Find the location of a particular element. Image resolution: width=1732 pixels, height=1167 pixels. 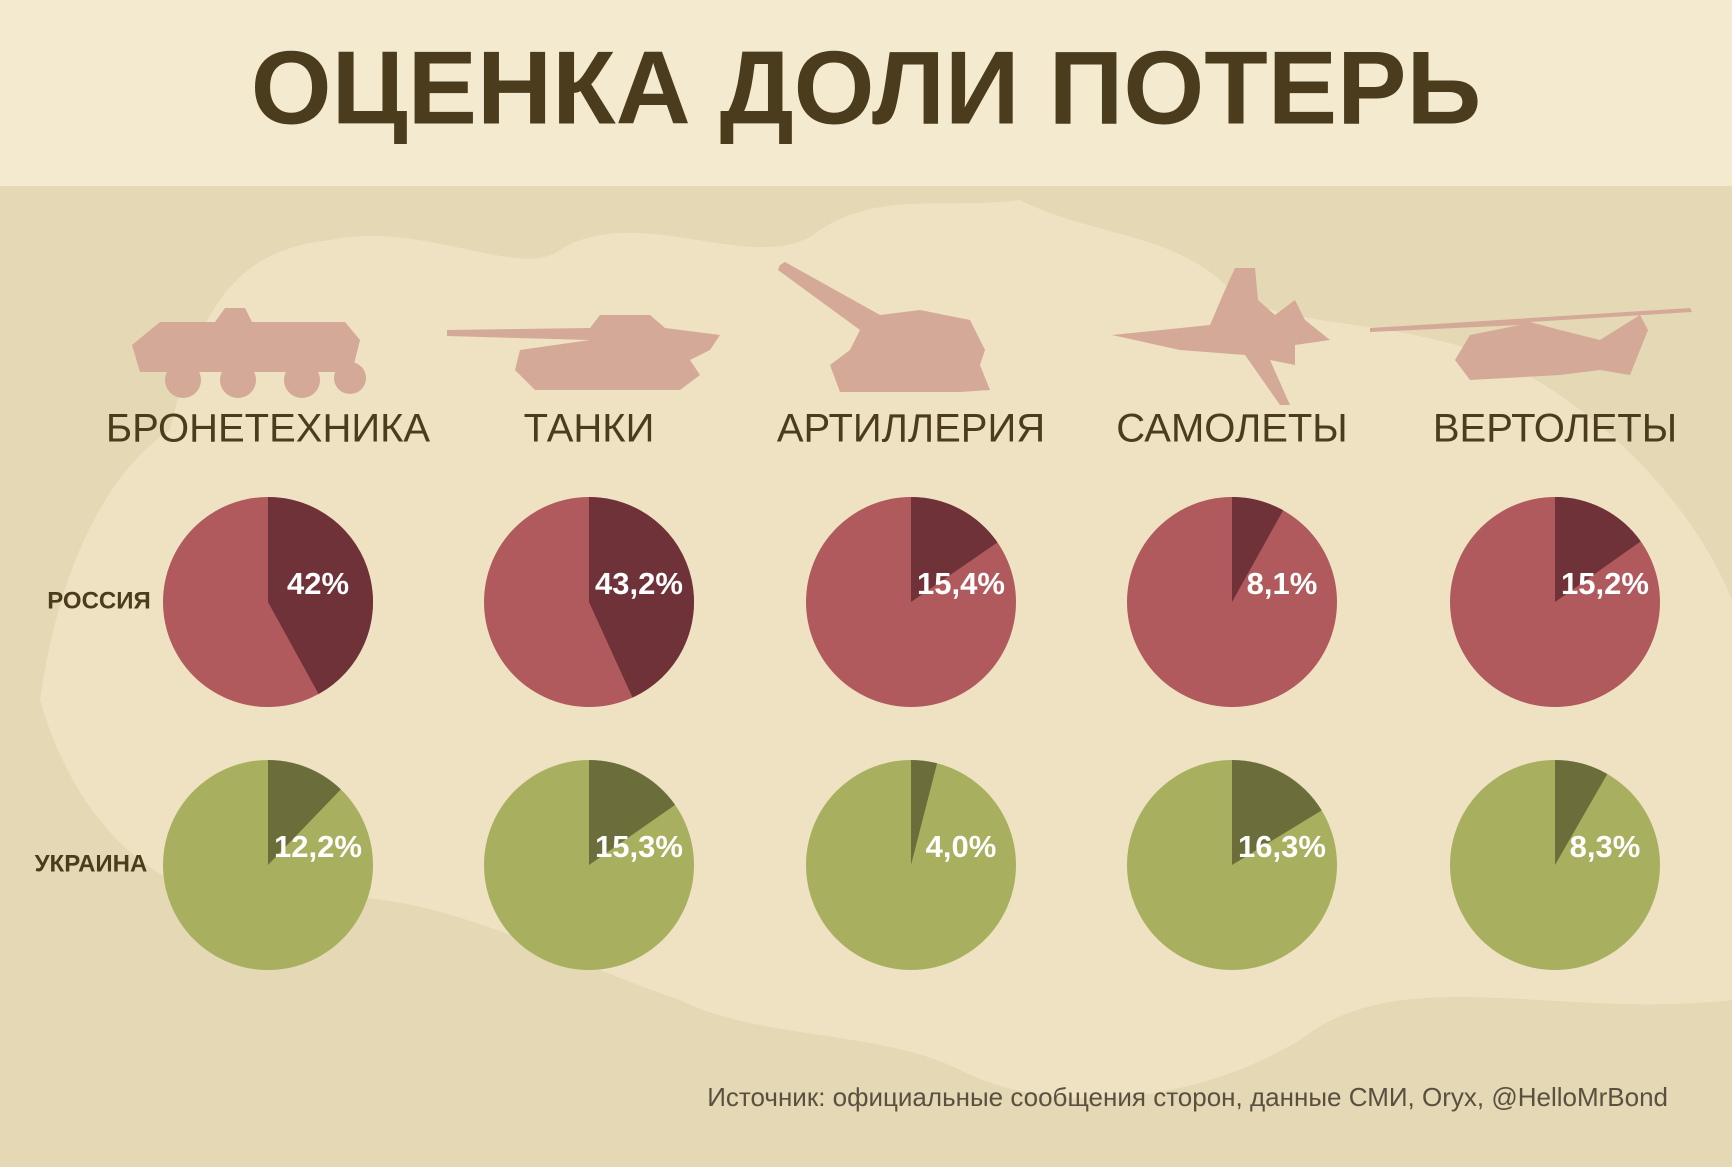

vehicle-icons is located at coordinates (912, 333).